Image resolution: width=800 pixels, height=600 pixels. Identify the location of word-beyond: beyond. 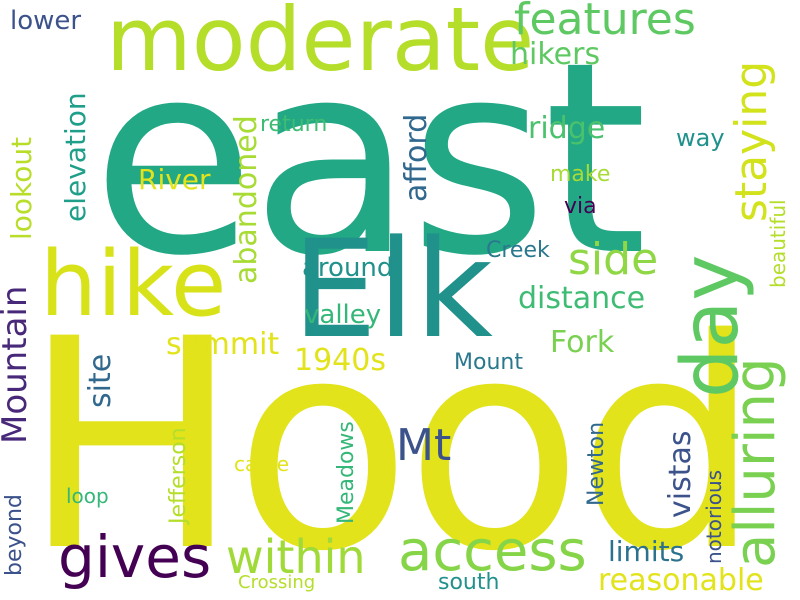
(14, 535).